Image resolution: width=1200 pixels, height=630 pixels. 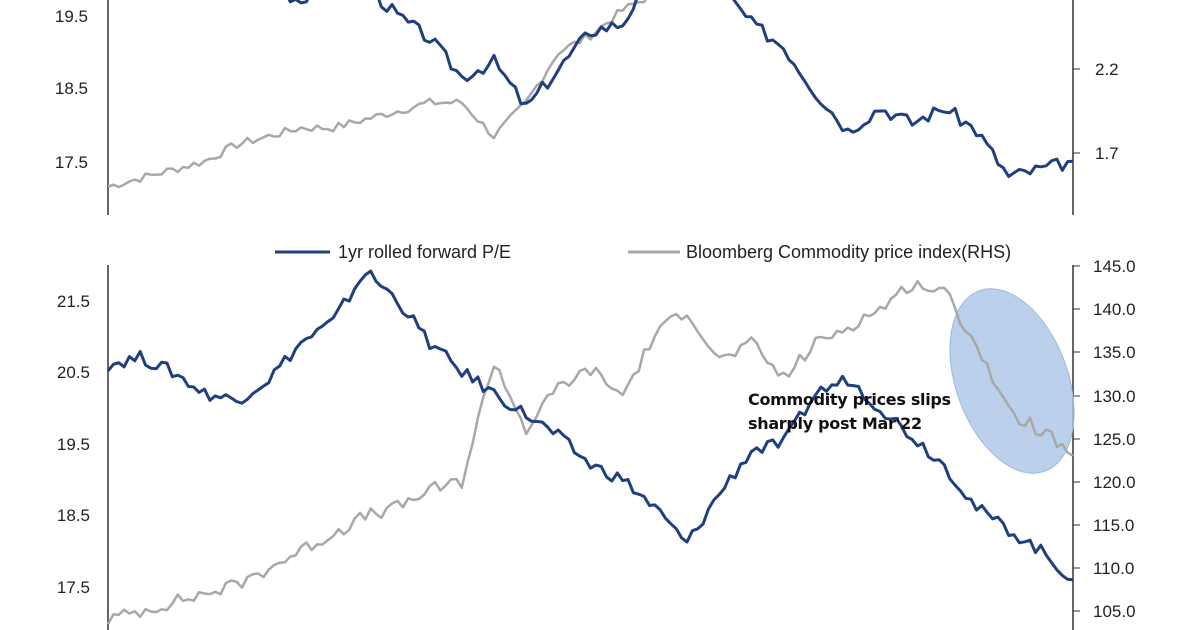 What do you see at coordinates (377, 94) in the screenshot?
I see `commodity-series-line` at bounding box center [377, 94].